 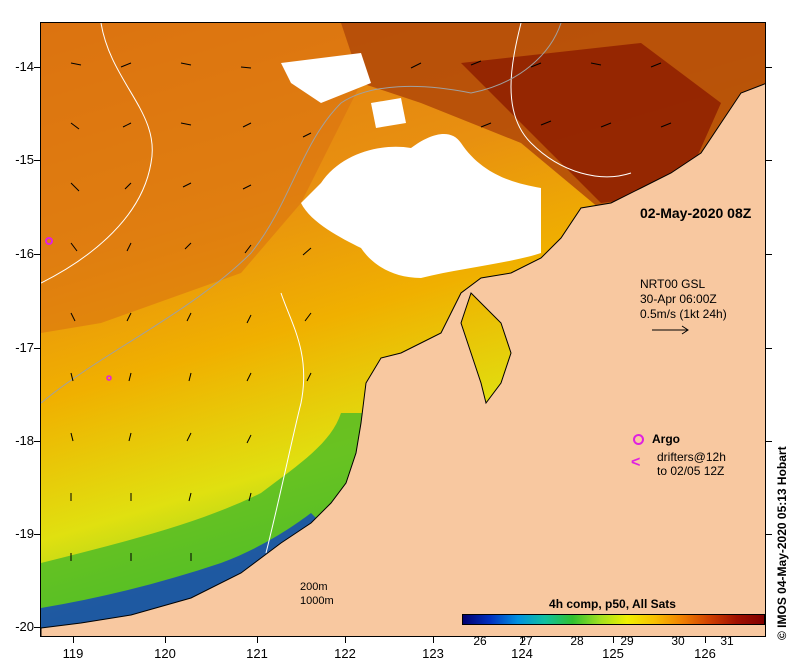 What do you see at coordinates (257, 653) in the screenshot?
I see `x-tick-label: 121` at bounding box center [257, 653].